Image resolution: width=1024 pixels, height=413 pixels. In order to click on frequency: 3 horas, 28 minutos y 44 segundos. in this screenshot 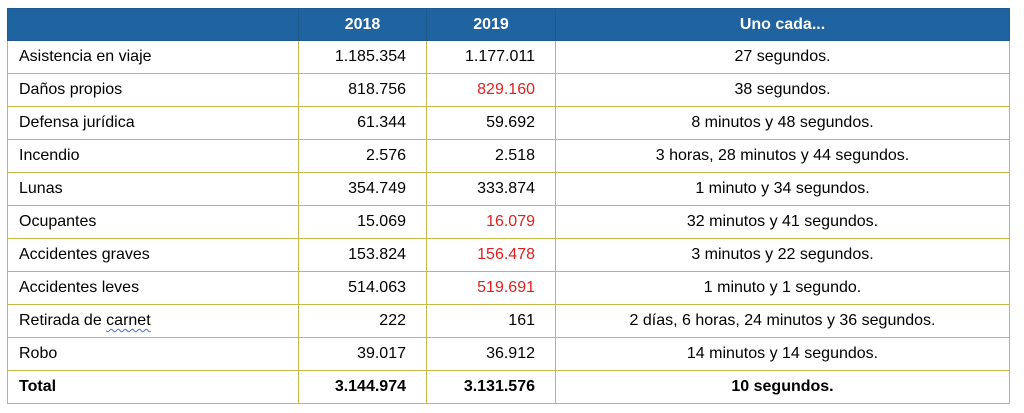, I will do `click(782, 156)`.